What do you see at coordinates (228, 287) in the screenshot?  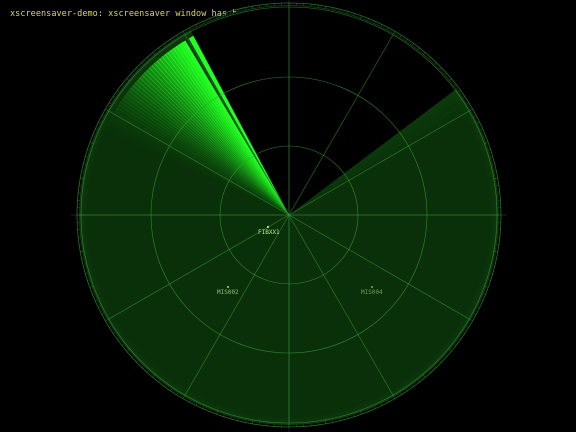 I see `blip-dot` at bounding box center [228, 287].